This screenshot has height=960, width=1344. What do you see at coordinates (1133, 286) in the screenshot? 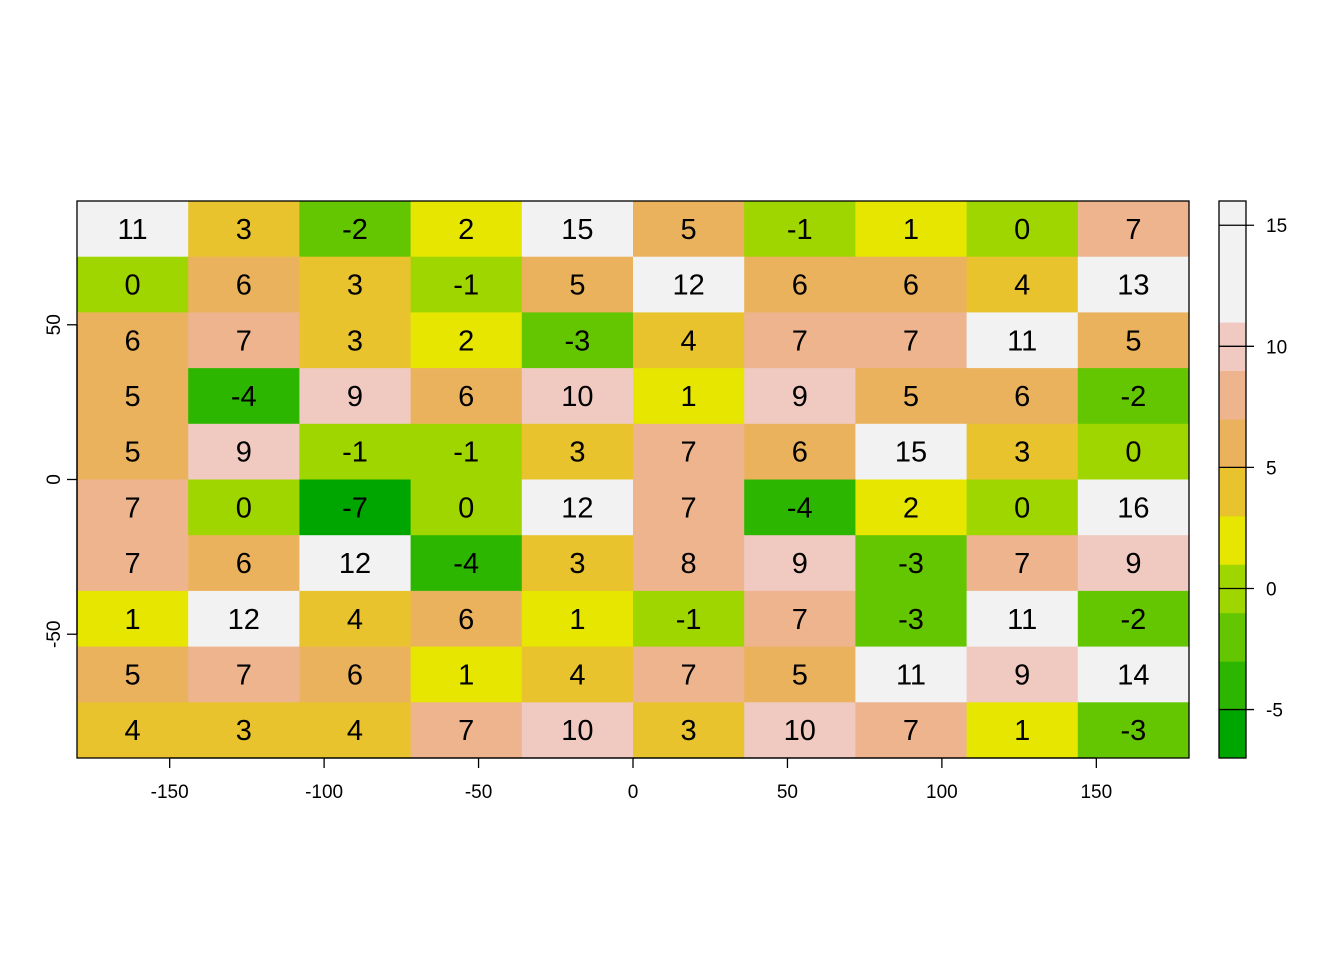
I see `cell-value-label: 13` at bounding box center [1133, 286].